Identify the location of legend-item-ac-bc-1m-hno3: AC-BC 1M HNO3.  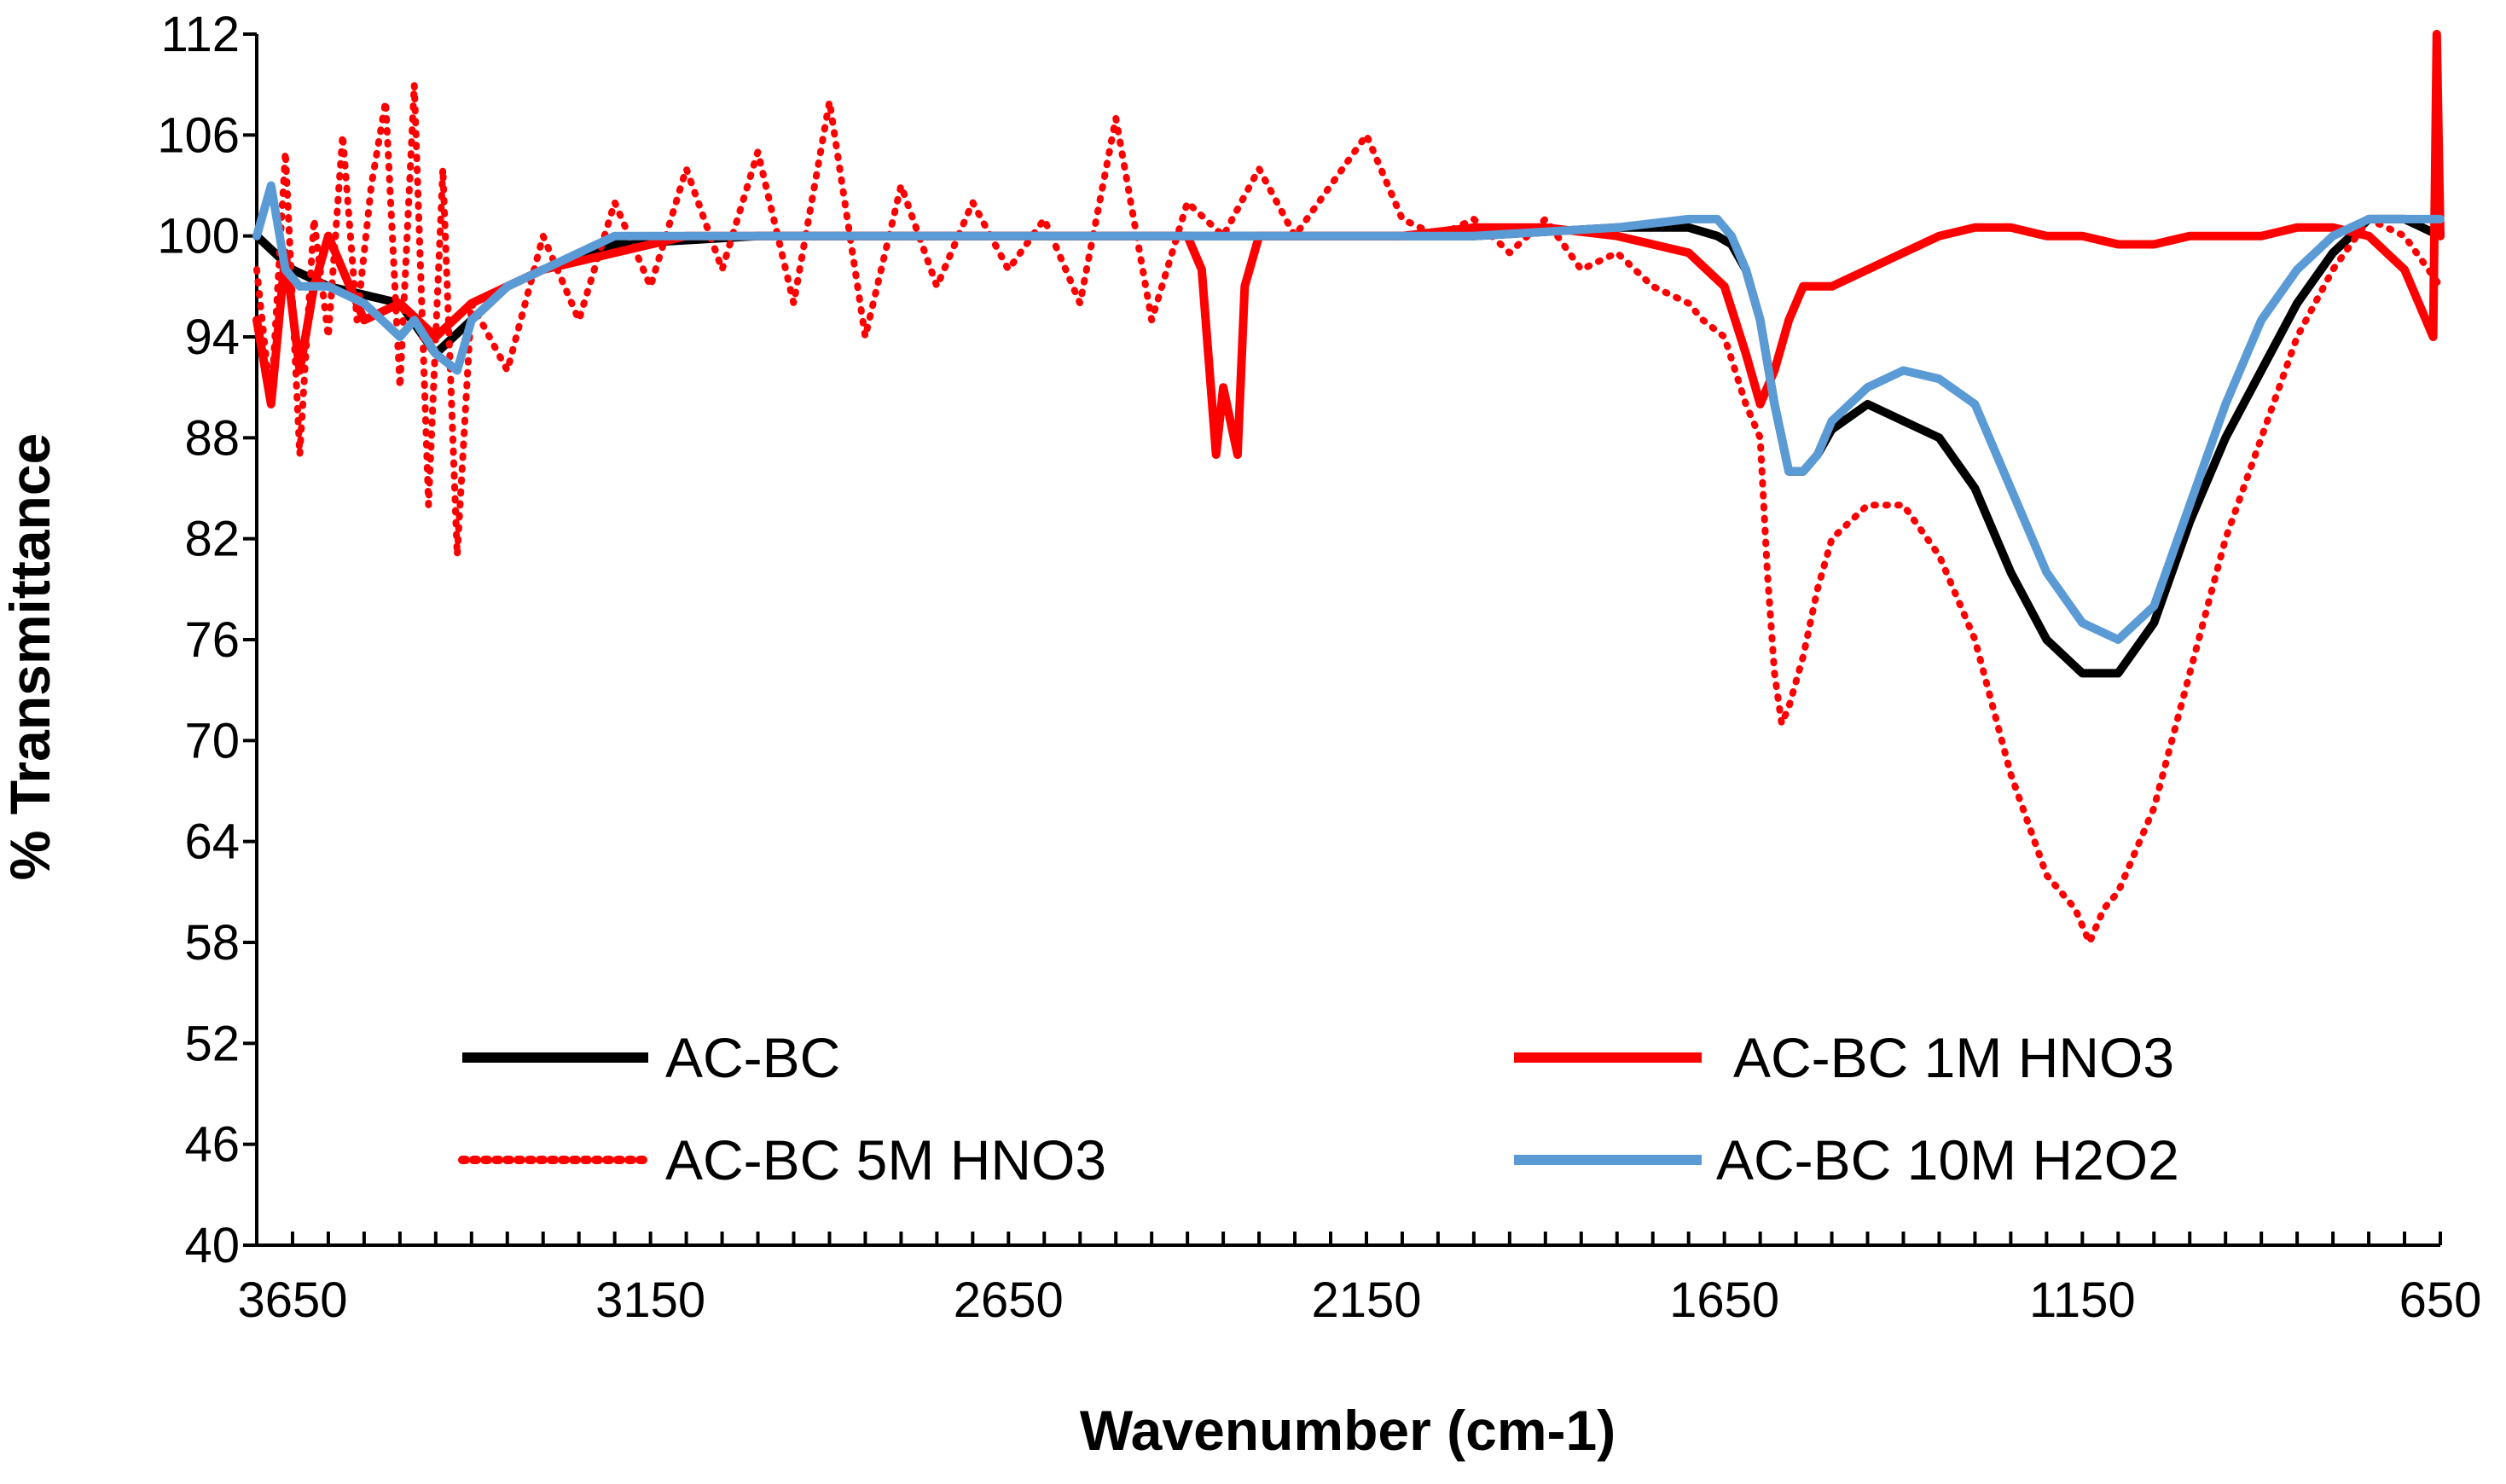
(1844, 1057).